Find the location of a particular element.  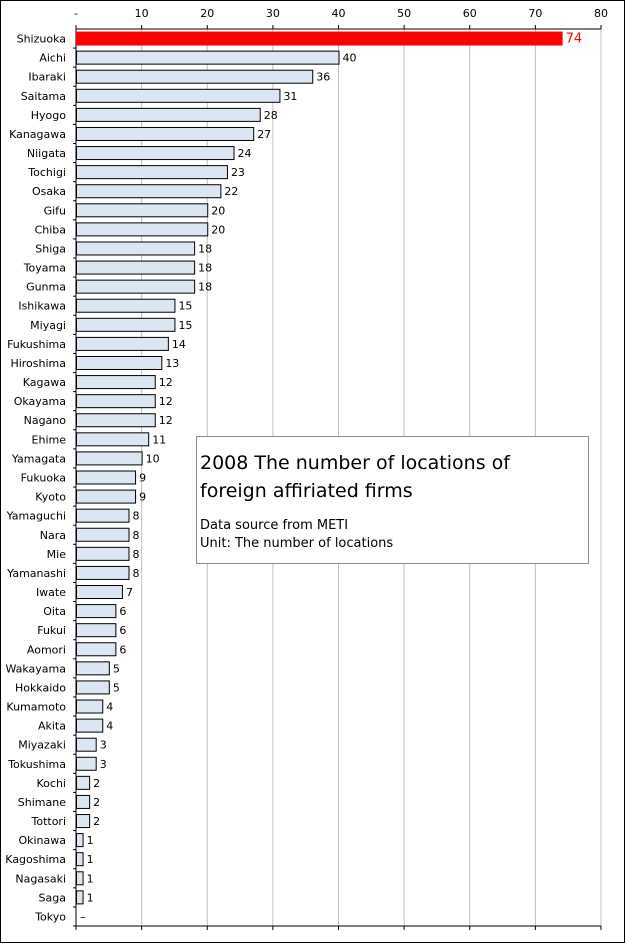

x-tick-label: 40 is located at coordinates (339, 13).